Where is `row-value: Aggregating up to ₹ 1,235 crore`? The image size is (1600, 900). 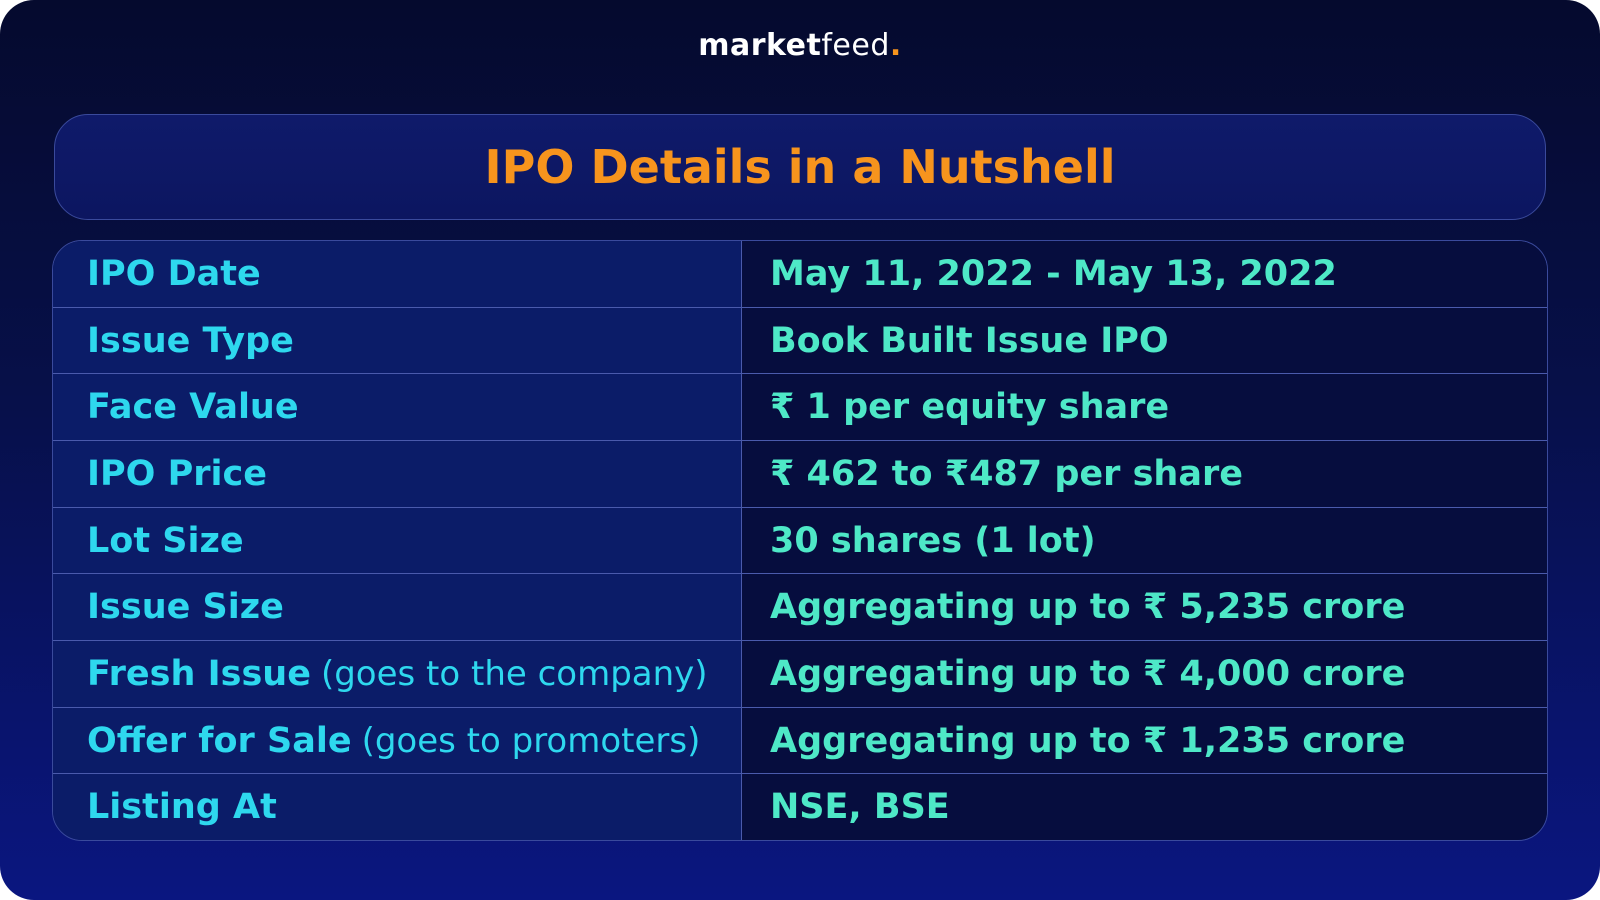
row-value: Aggregating up to ₹ 1,235 crore is located at coordinates (1088, 740).